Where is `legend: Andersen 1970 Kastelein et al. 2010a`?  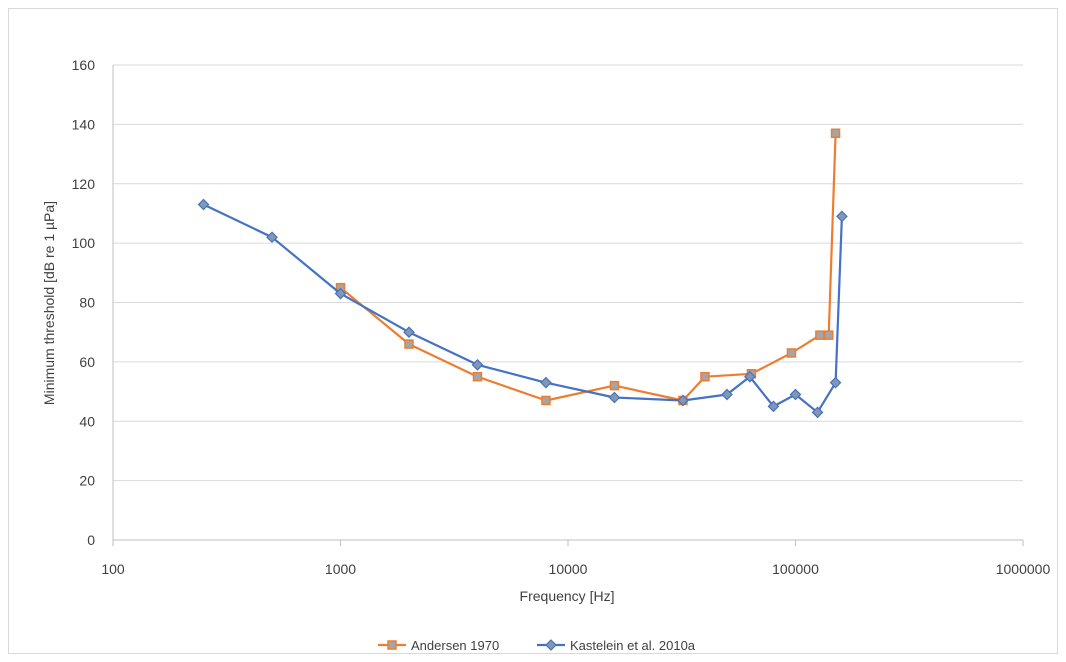 legend: Andersen 1970 Kastelein et al. 2010a is located at coordinates (537, 645).